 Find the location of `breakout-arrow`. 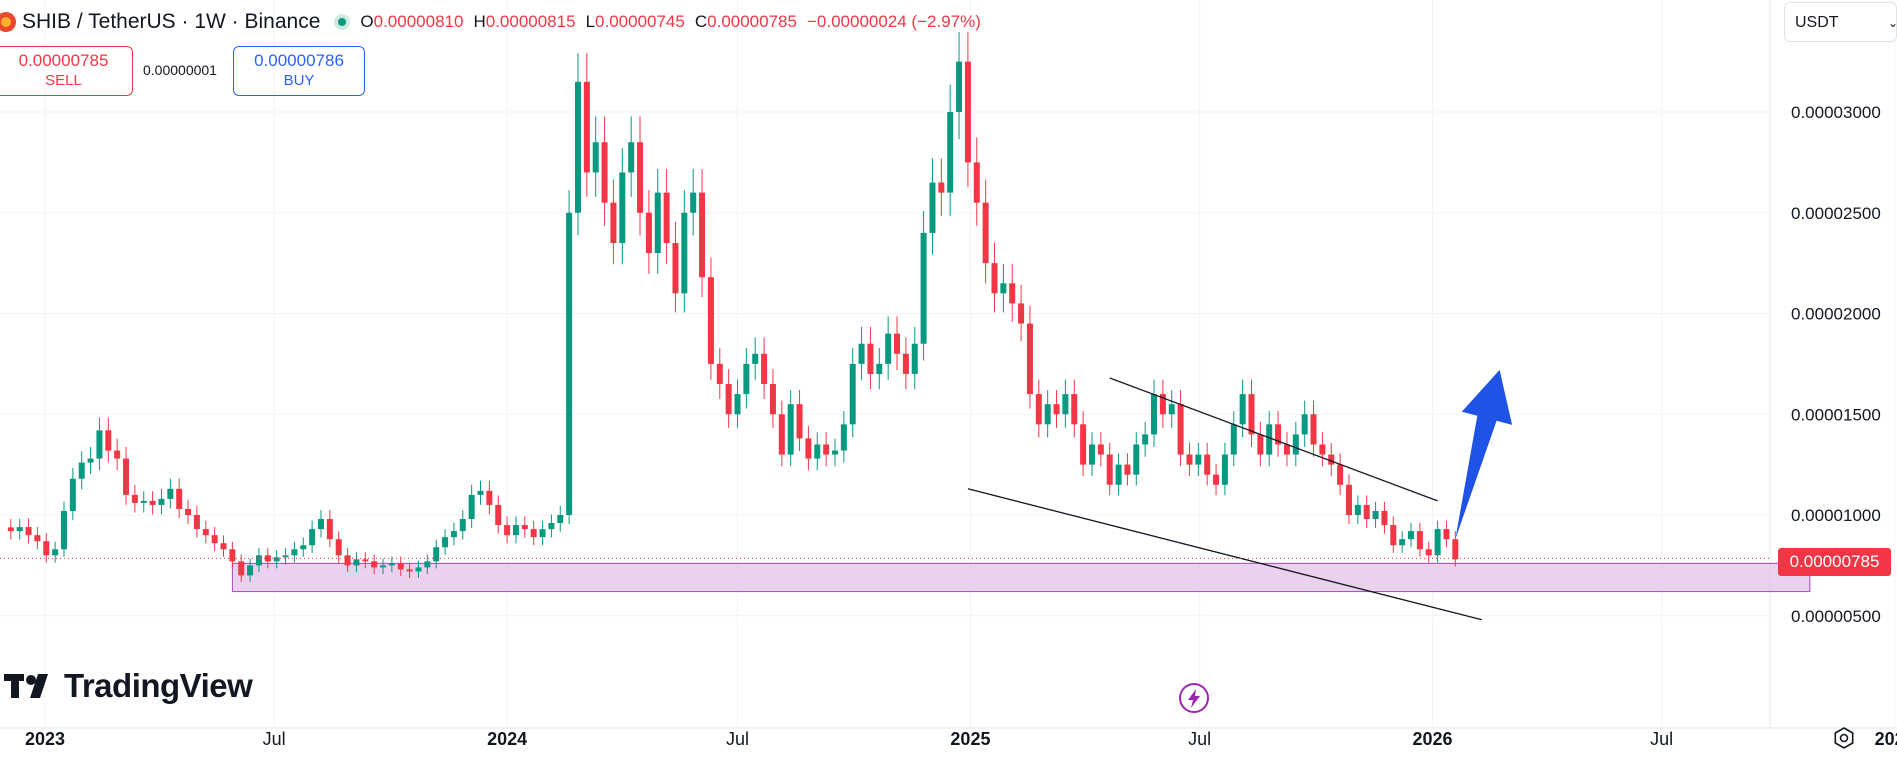

breakout-arrow is located at coordinates (1484, 454).